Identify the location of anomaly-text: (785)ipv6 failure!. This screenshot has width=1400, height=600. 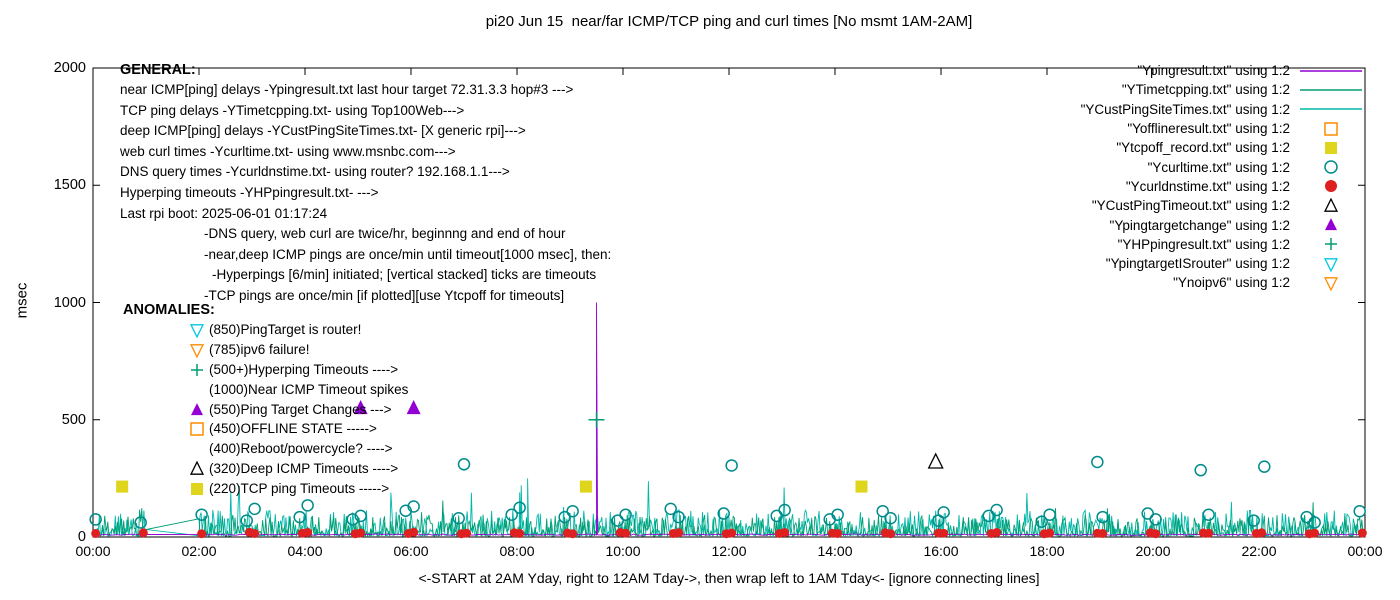
(259, 350).